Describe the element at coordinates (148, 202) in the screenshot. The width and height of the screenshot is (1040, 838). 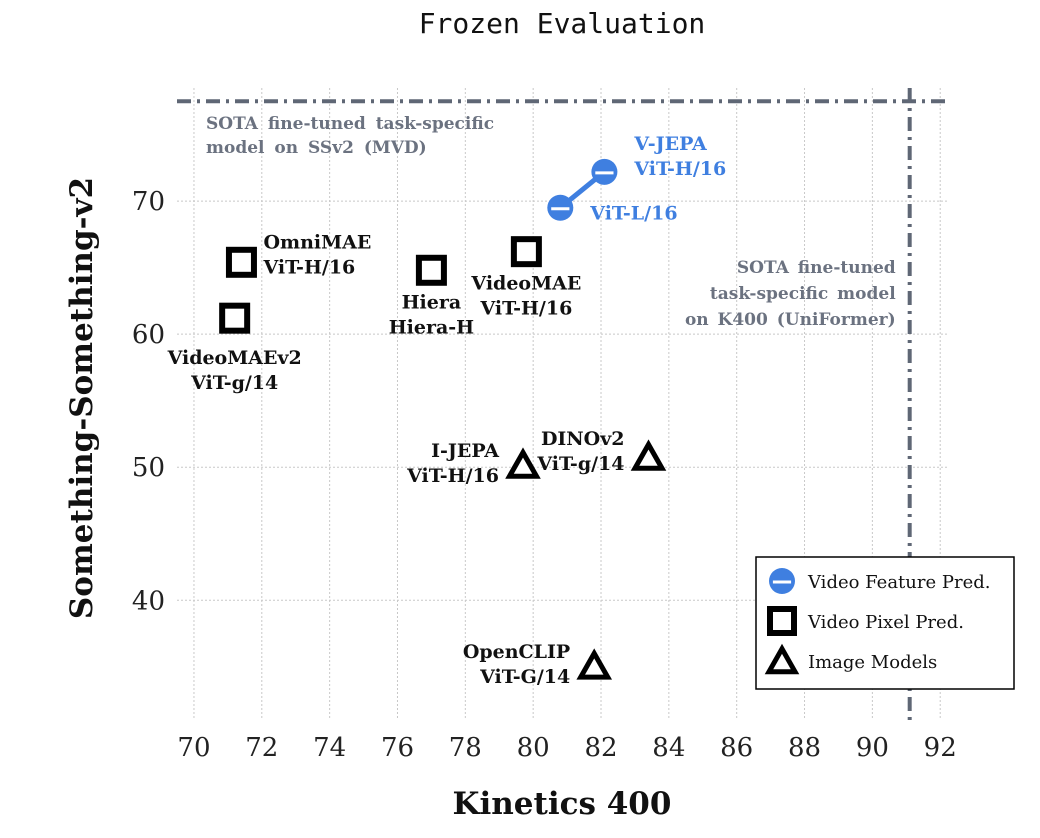
I see `y-tick-label: 70` at that location.